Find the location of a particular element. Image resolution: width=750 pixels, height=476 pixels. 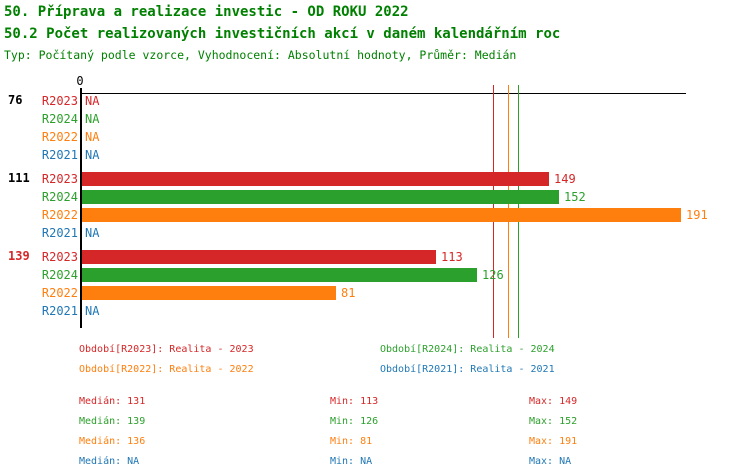

stat-min-R2022: Min: 81 is located at coordinates (351, 441).